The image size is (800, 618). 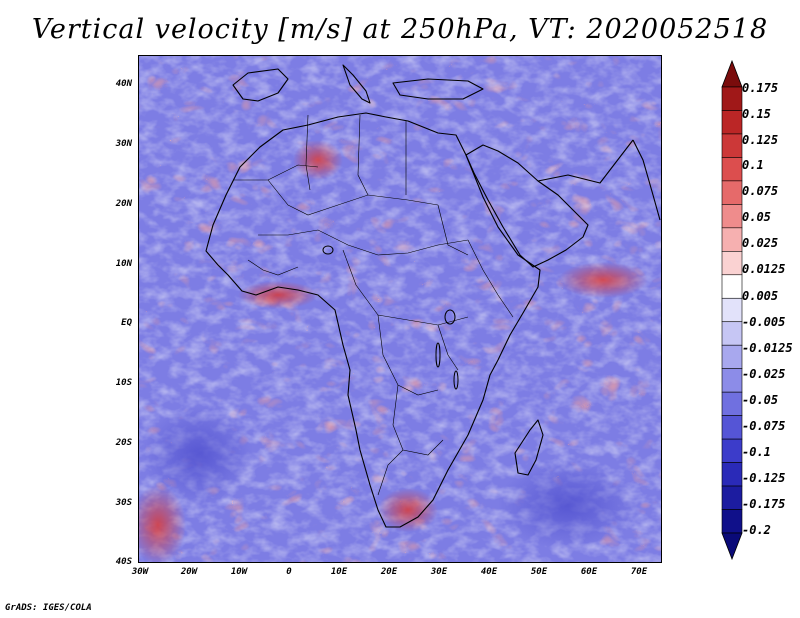 I want to click on ascent-core-arabian-sea, so click(x=603, y=280).